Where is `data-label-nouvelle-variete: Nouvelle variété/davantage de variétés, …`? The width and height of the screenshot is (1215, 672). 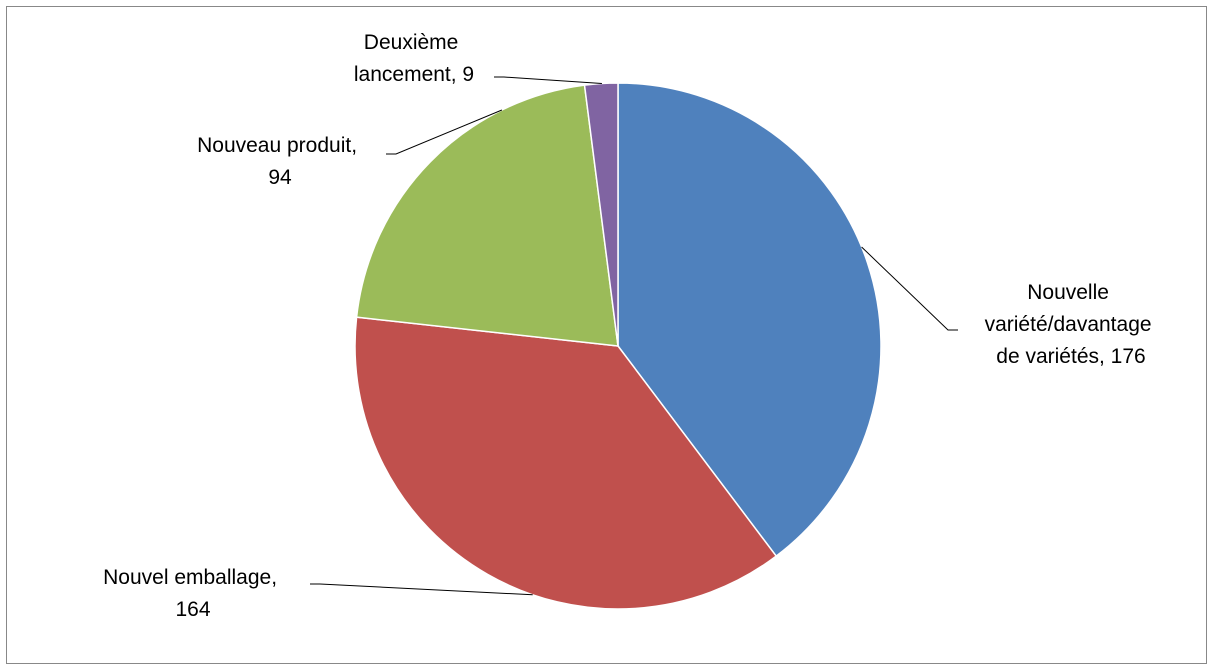 data-label-nouvelle-variete: Nouvelle variété/davantage de variétés, … is located at coordinates (1071, 324).